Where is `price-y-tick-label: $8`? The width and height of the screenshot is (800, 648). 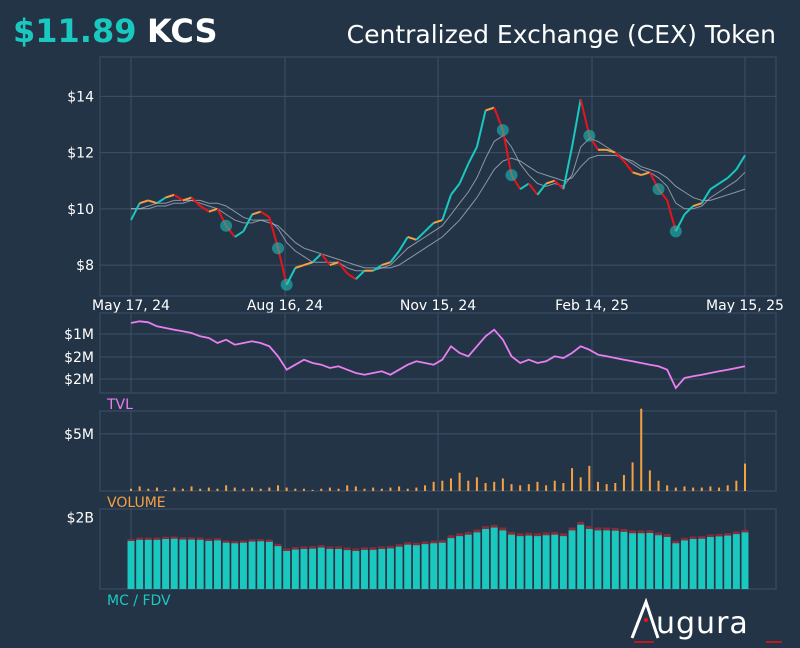
price-y-tick-label: $8 is located at coordinates (85, 266).